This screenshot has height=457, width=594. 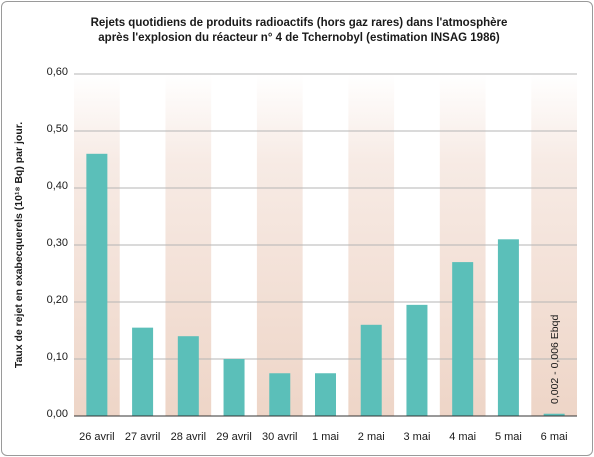 I want to click on x-tick-label: 26 avril, so click(x=96, y=437).